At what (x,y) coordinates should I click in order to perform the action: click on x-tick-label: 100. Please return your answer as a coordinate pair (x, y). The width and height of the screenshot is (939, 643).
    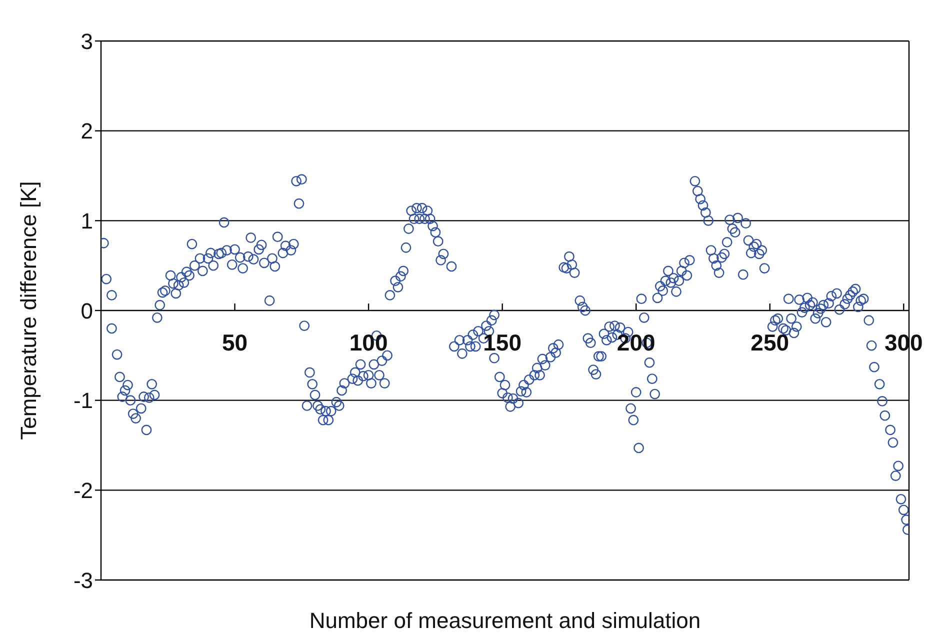
    Looking at the image, I should click on (368, 343).